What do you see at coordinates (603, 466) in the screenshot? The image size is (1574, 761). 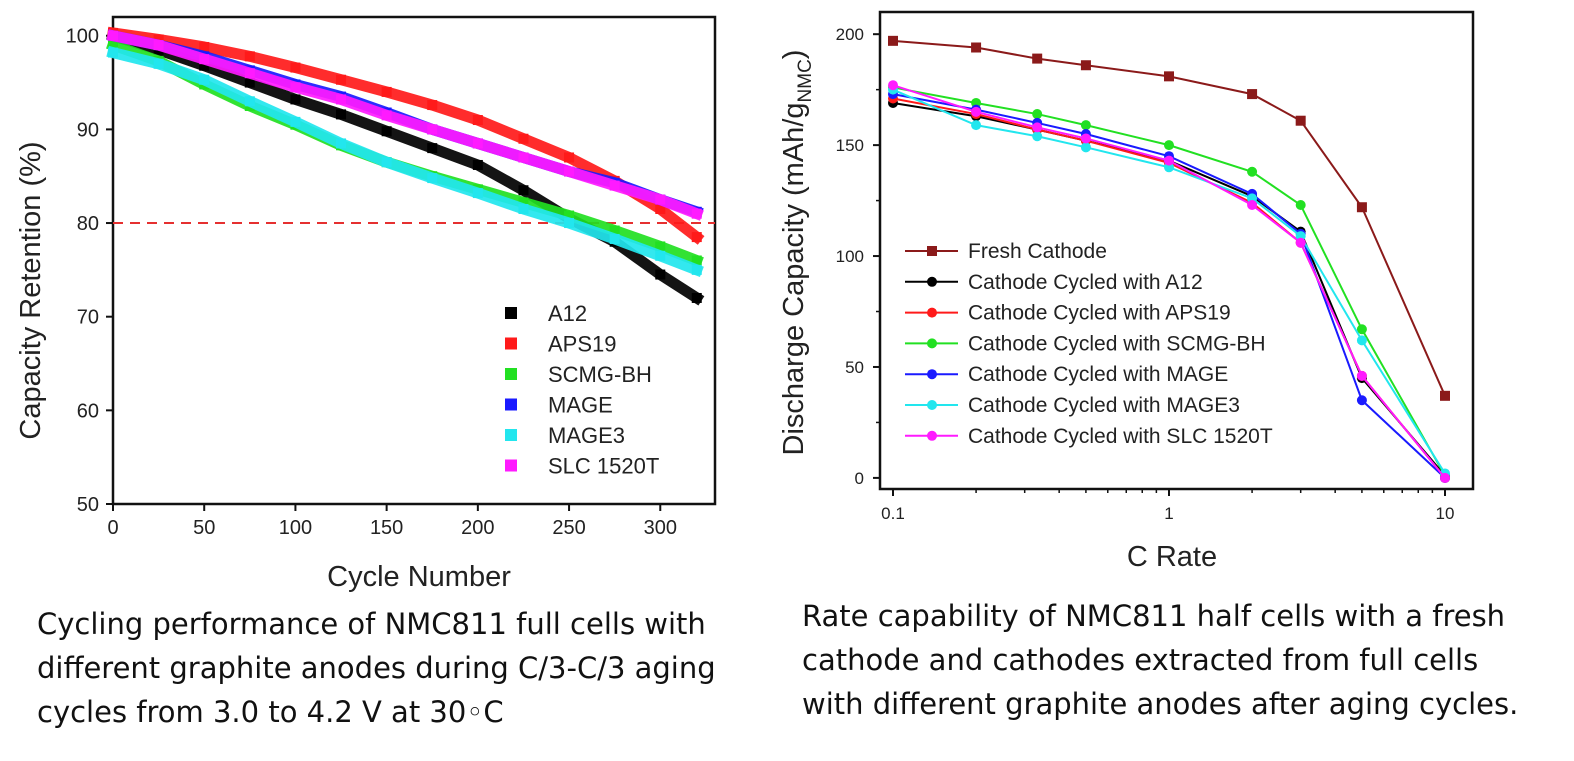 I see `legend-label: SLC 1520T` at bounding box center [603, 466].